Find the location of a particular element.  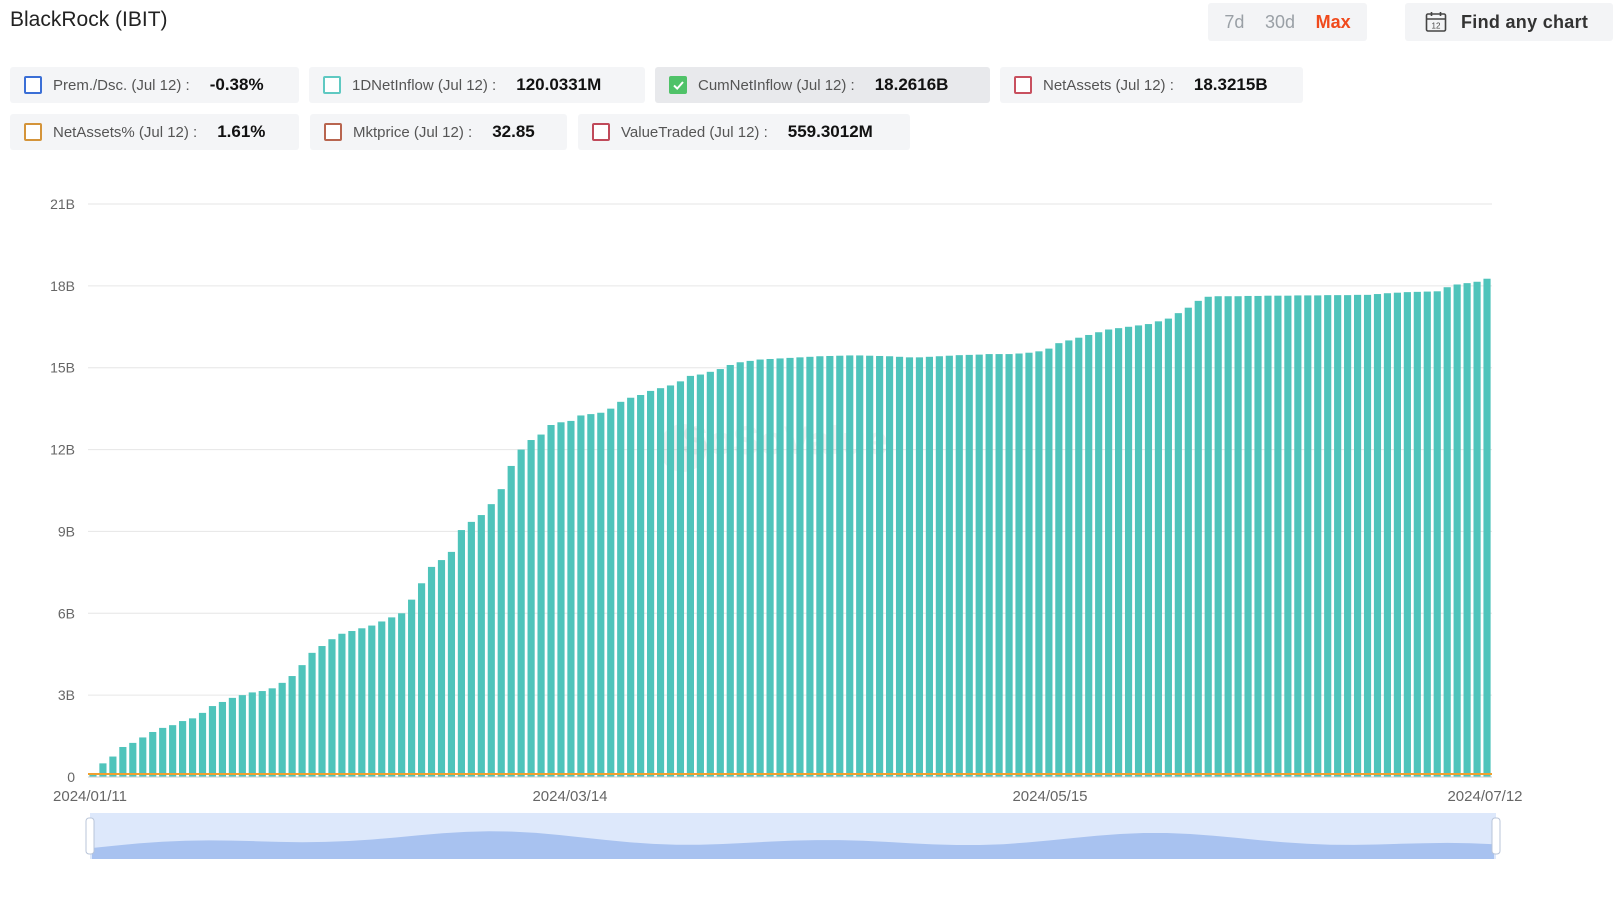

navigator-series-area is located at coordinates (793, 845).